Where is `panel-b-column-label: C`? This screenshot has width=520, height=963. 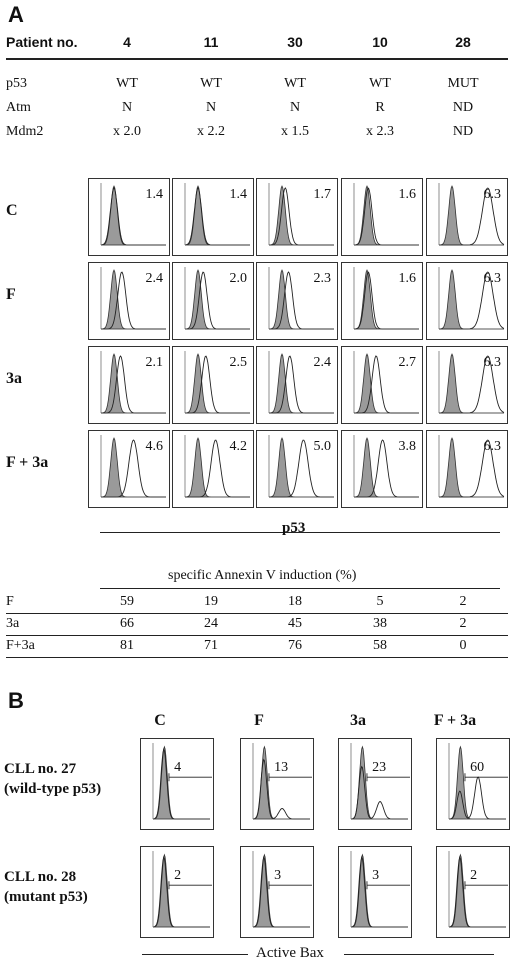
panel-b-column-label: C is located at coordinates (160, 720).